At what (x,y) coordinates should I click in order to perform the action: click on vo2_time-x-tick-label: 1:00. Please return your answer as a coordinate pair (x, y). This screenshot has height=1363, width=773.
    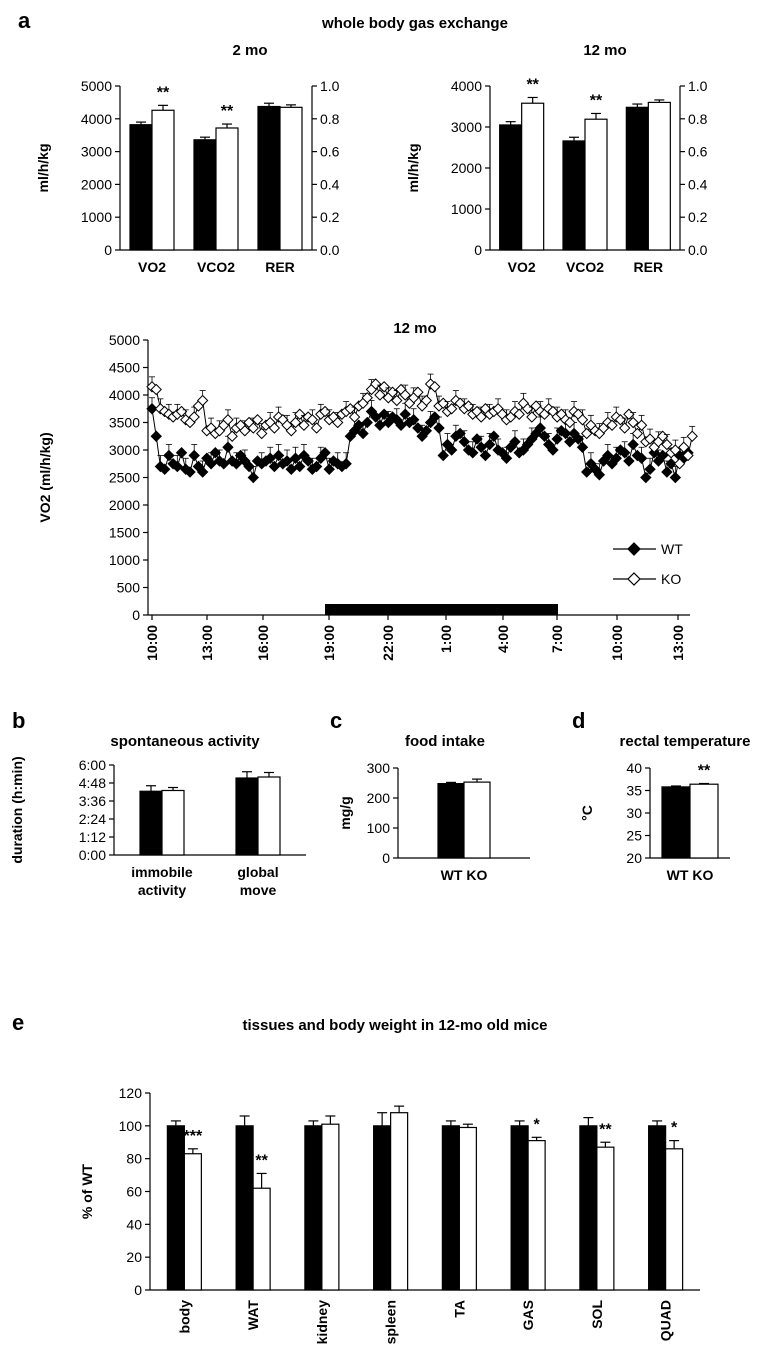
    Looking at the image, I should click on (446, 639).